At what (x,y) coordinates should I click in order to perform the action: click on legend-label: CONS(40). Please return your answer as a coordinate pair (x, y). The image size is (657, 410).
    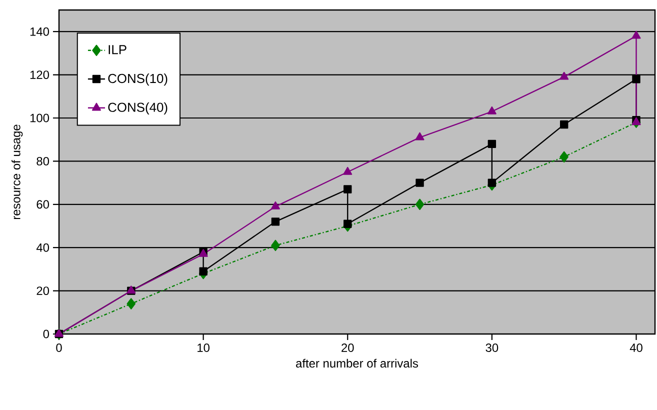
    Looking at the image, I should click on (138, 108).